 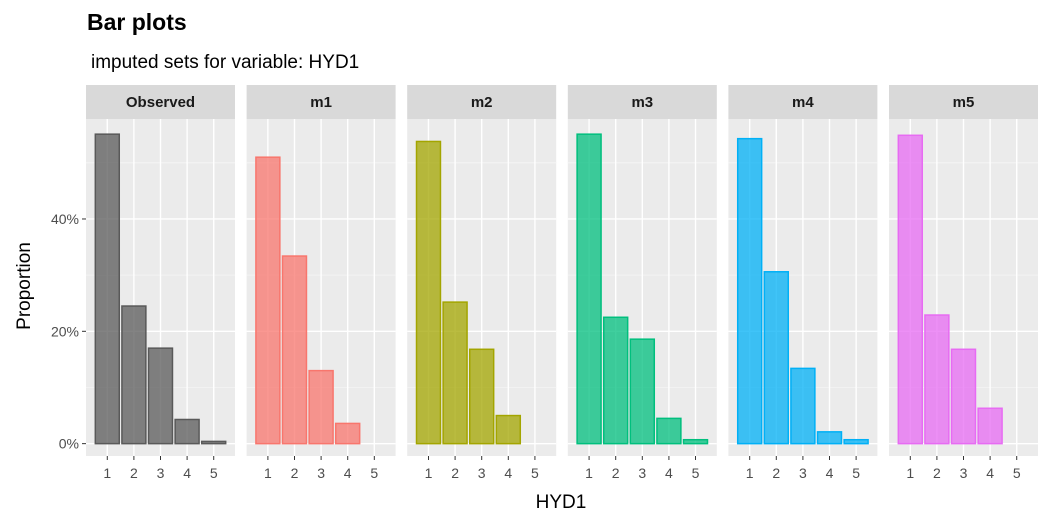 I want to click on y-tick-label: 20%, so click(x=65, y=331).